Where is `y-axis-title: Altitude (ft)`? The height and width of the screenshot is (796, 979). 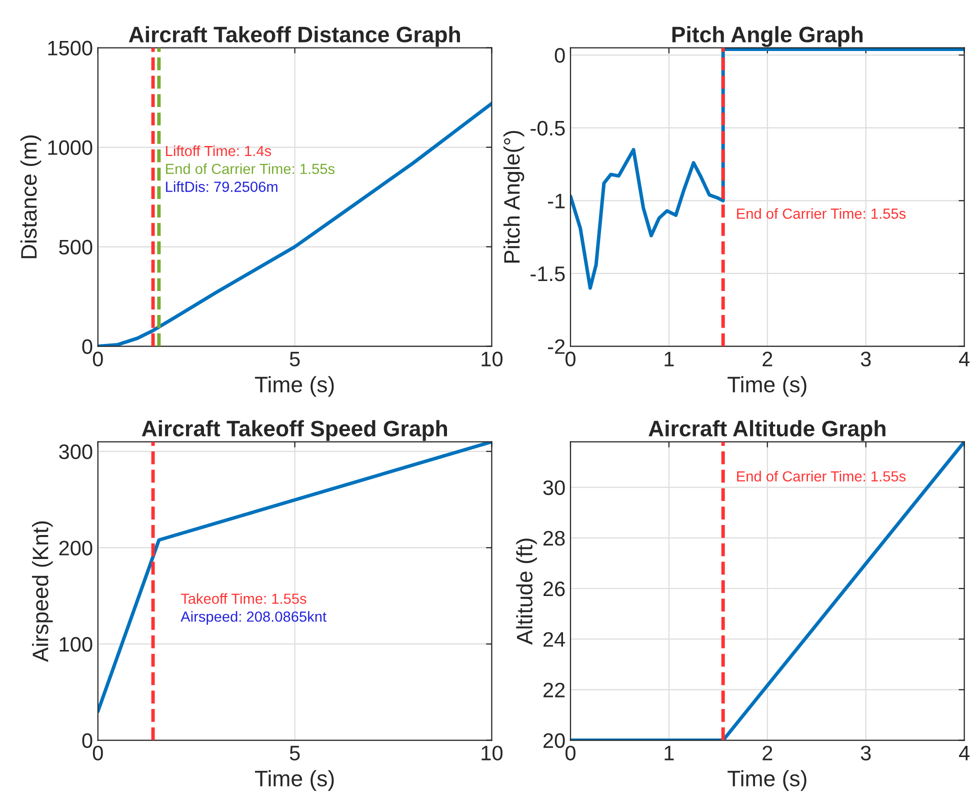 y-axis-title: Altitude (ft) is located at coordinates (526, 591).